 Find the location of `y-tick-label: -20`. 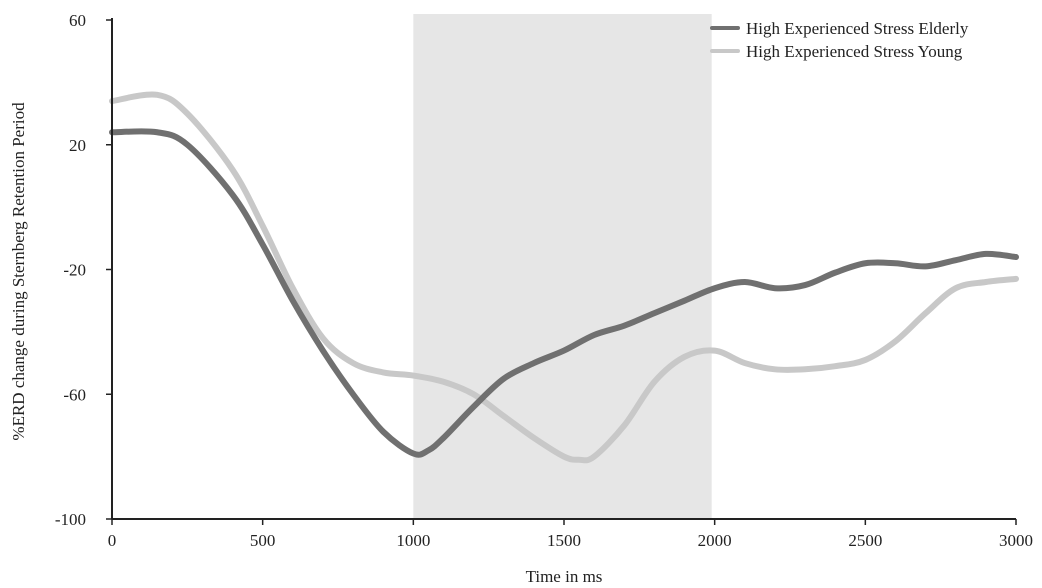

y-tick-label: -20 is located at coordinates (74, 270).